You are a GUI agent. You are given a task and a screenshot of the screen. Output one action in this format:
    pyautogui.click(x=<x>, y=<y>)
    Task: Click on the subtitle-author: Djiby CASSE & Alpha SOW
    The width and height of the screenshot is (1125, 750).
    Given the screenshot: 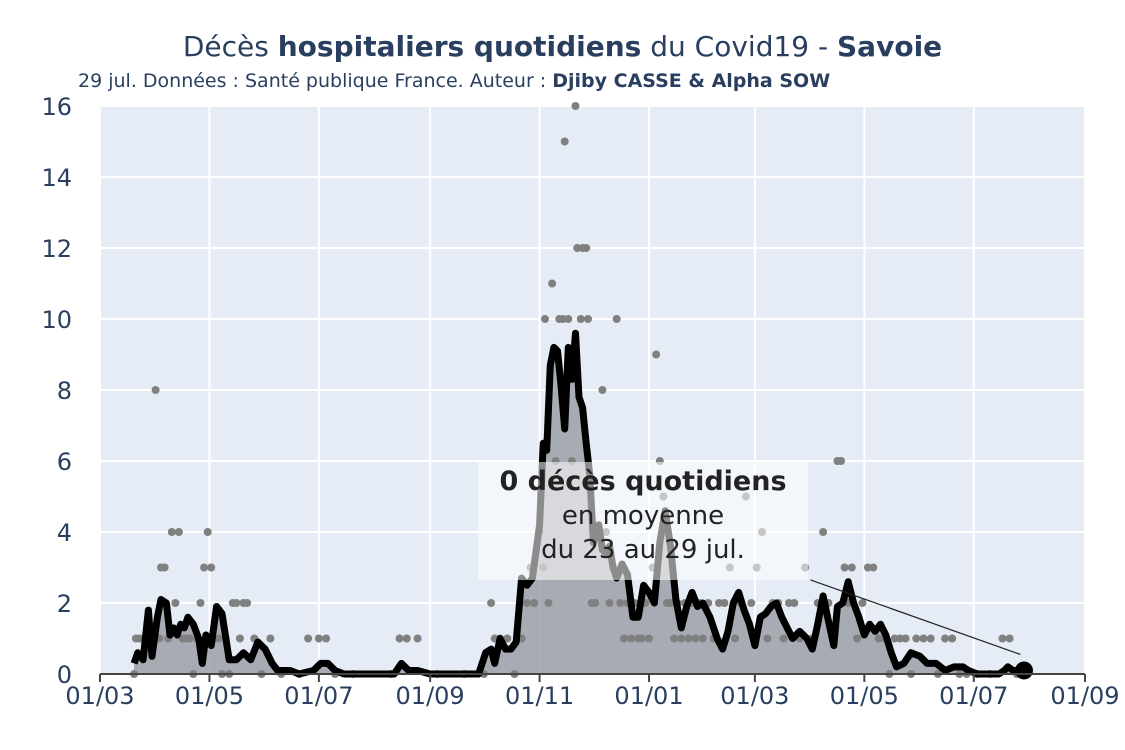 What is the action you would take?
    pyautogui.click(x=691, y=81)
    